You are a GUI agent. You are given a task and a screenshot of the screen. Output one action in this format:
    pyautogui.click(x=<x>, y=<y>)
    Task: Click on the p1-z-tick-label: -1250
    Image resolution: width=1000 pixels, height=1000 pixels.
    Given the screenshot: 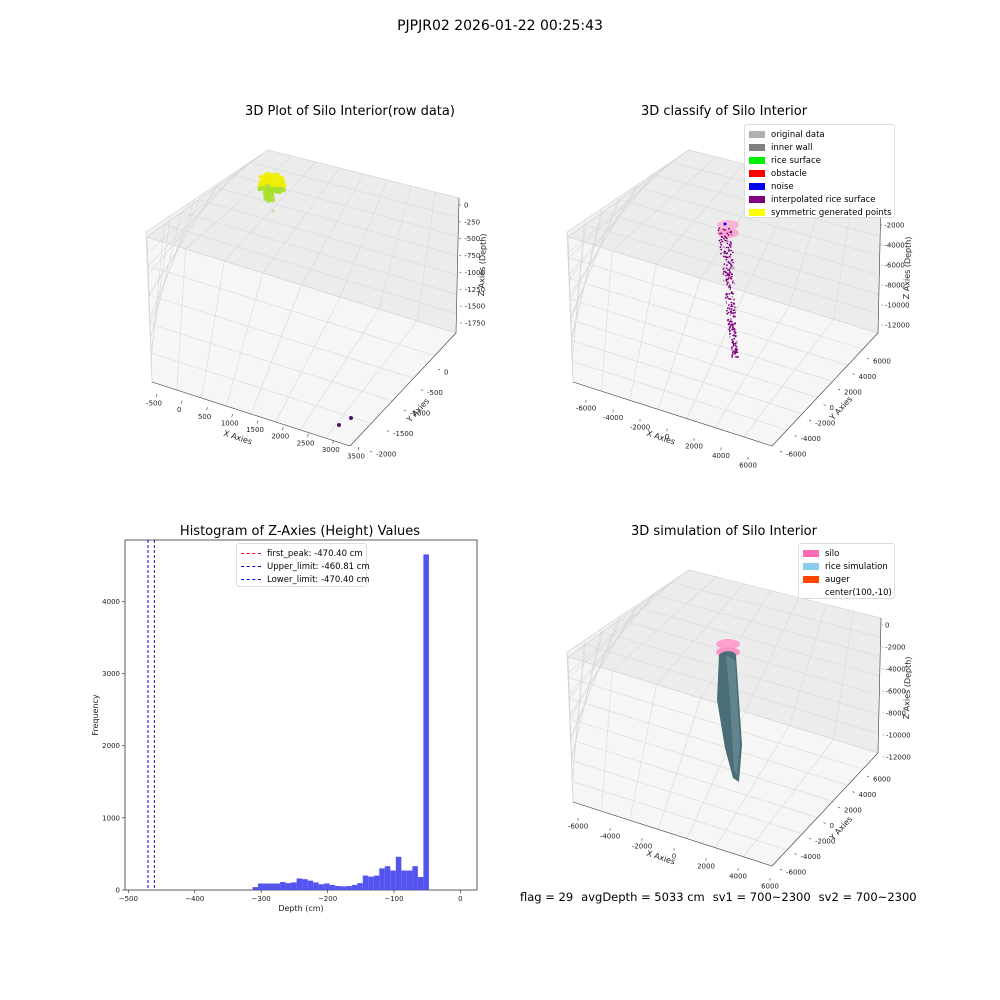 What is the action you would take?
    pyautogui.click(x=475, y=290)
    